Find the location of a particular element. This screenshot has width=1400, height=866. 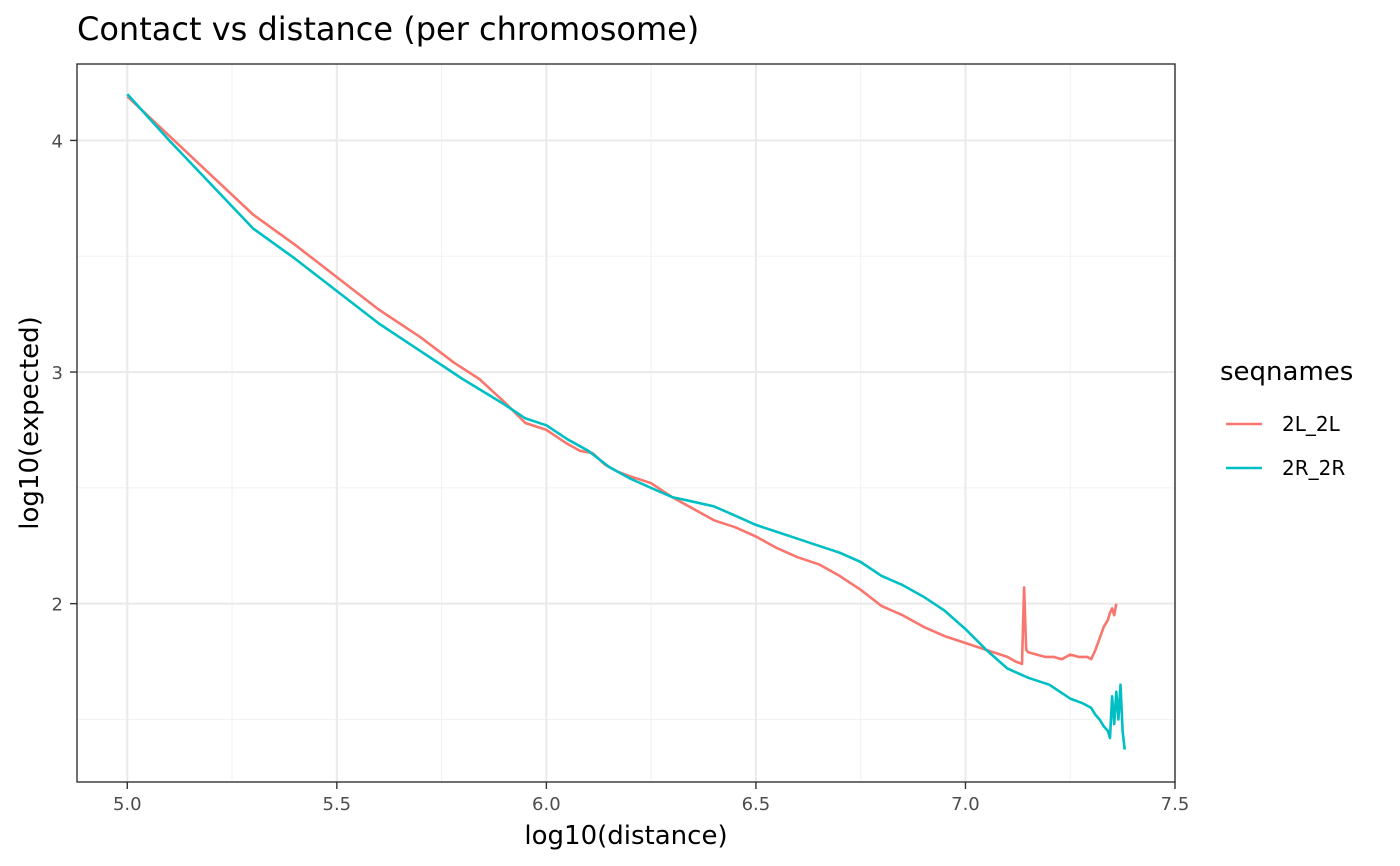

legend-label-2r-2r: 2R_2R is located at coordinates (1313, 468).